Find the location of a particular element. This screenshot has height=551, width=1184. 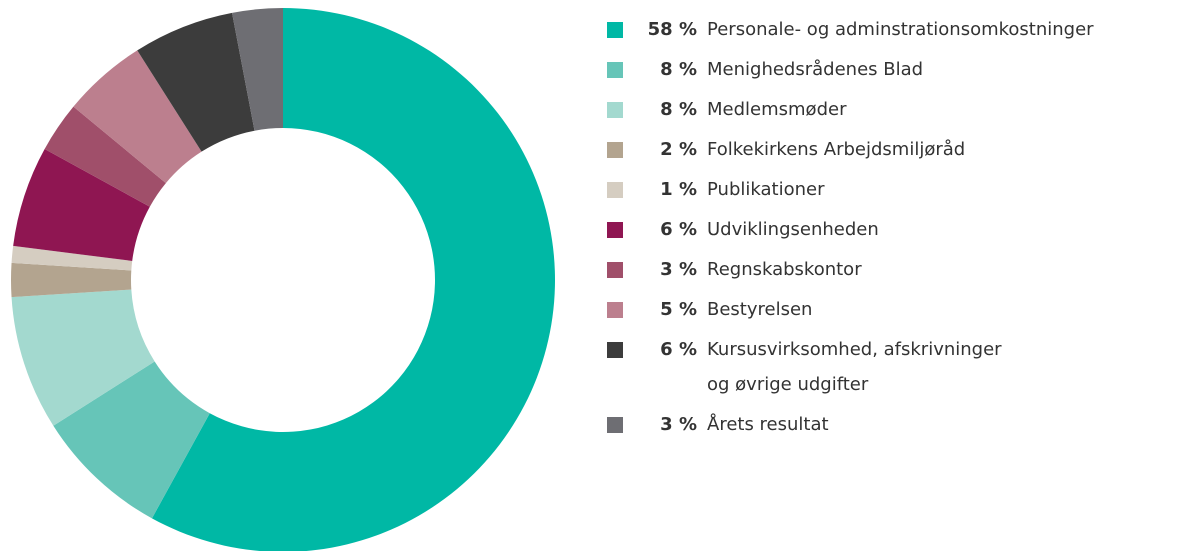

legend-item: 3 % Regnskabskontor is located at coordinates (850, 269).